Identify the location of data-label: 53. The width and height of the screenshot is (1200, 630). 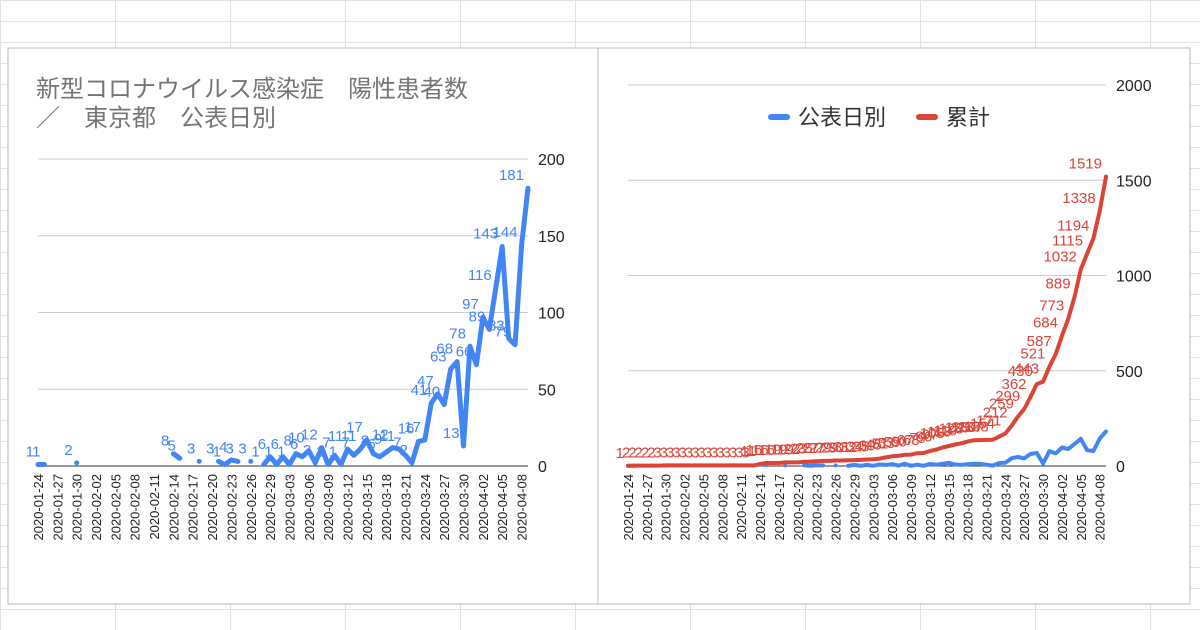
(886, 443).